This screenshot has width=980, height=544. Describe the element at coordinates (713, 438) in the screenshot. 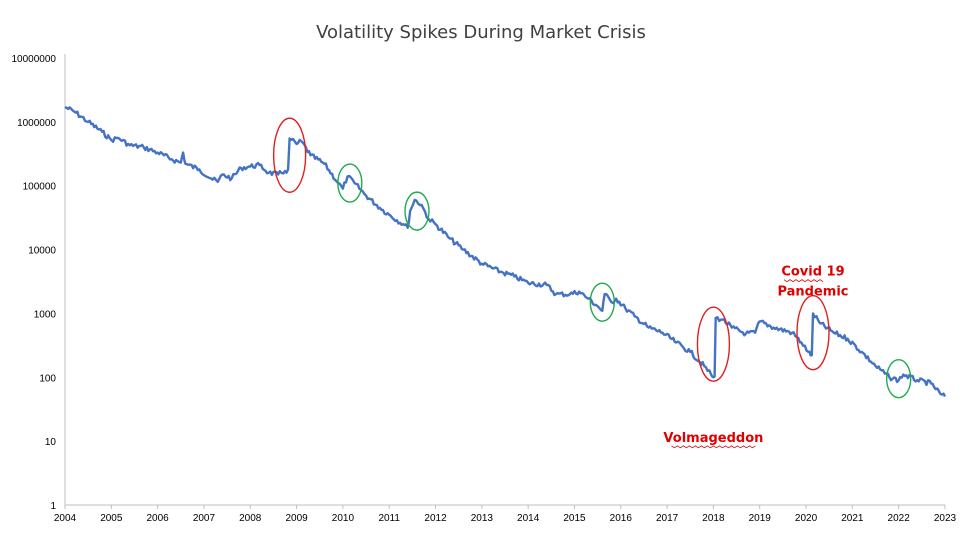

I see `annotation-label: Volmageddon` at that location.